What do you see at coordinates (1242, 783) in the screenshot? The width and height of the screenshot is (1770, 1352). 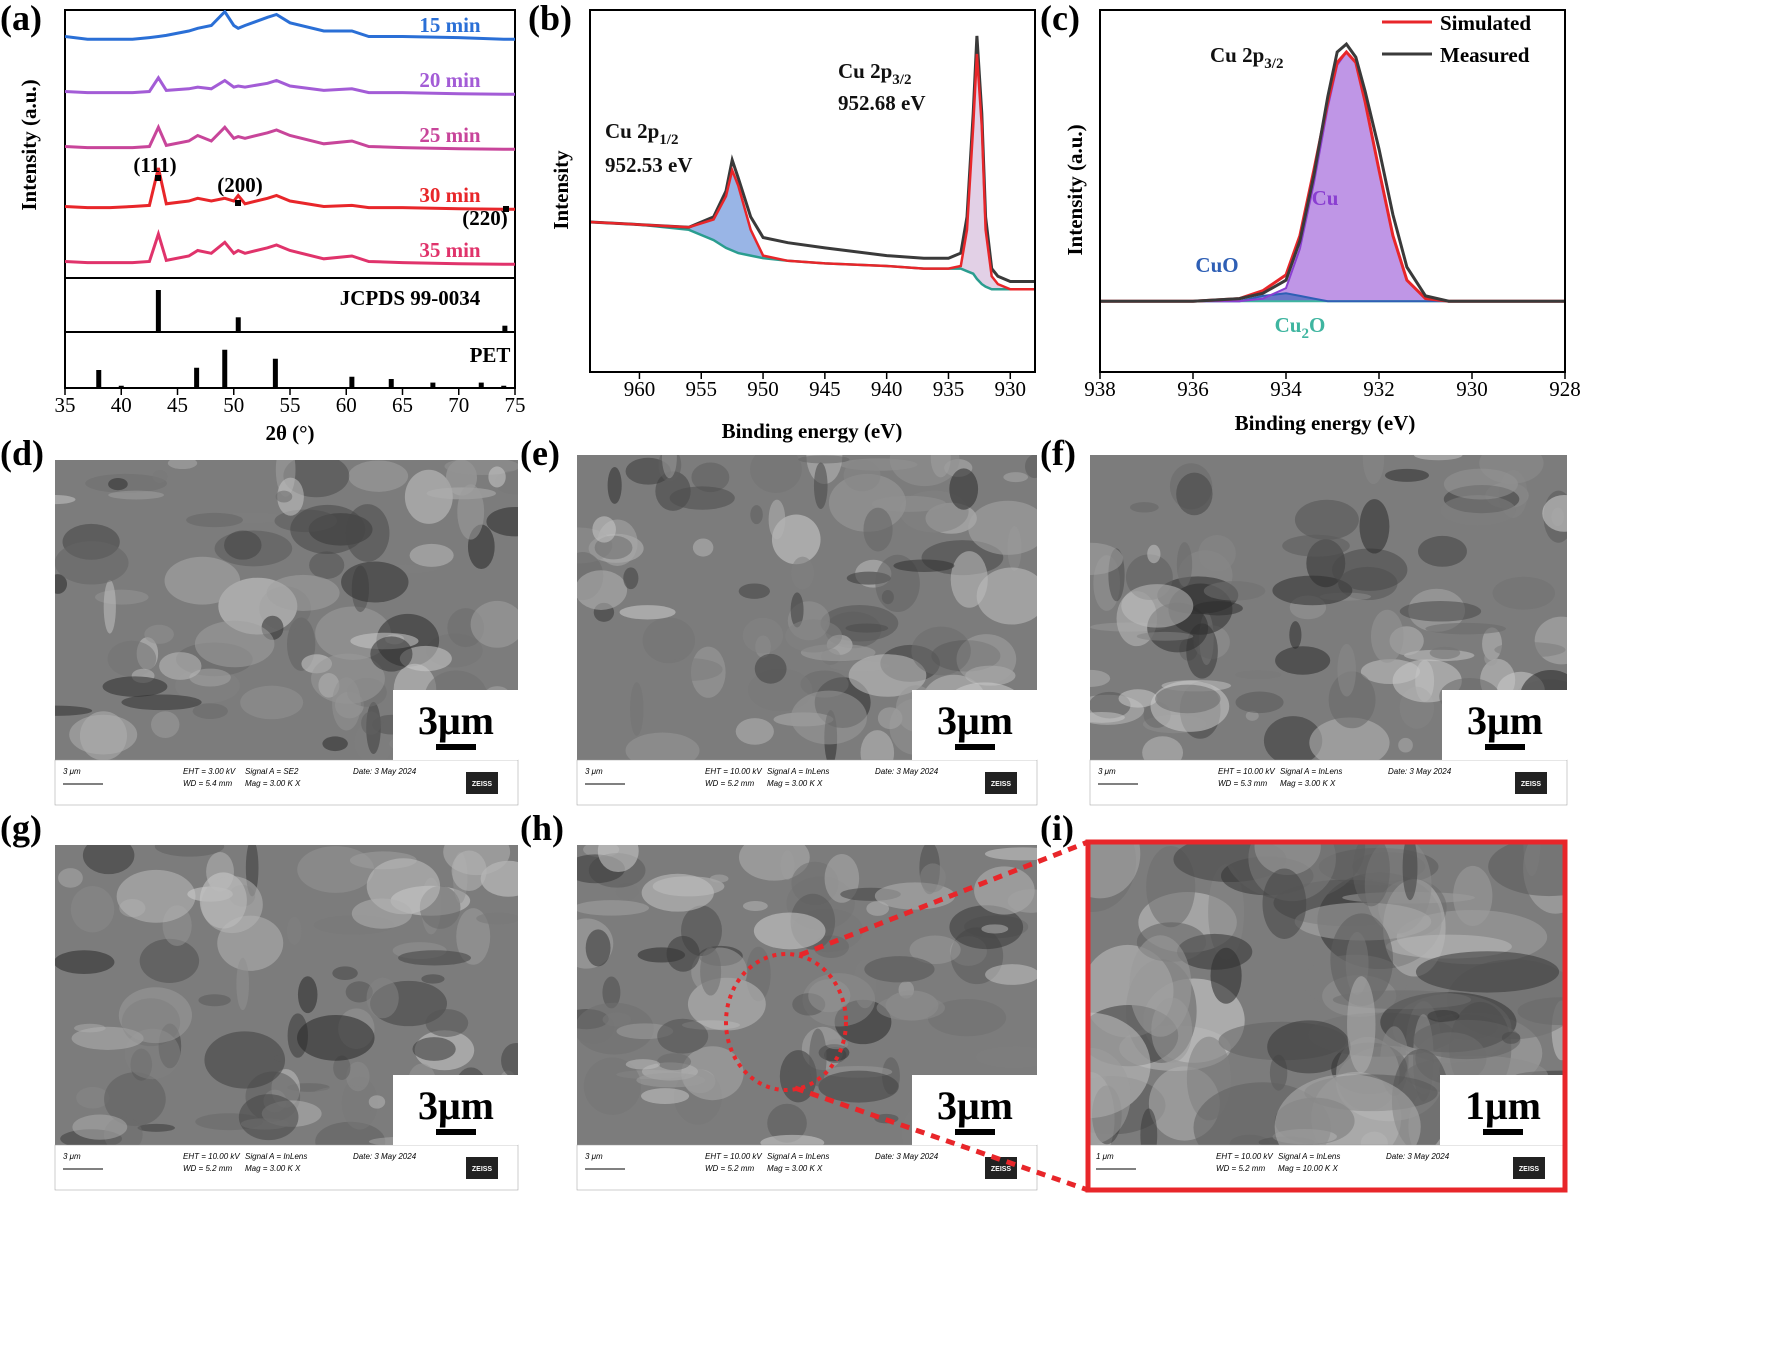 I see `info-text: WD = 5.3 mm` at bounding box center [1242, 783].